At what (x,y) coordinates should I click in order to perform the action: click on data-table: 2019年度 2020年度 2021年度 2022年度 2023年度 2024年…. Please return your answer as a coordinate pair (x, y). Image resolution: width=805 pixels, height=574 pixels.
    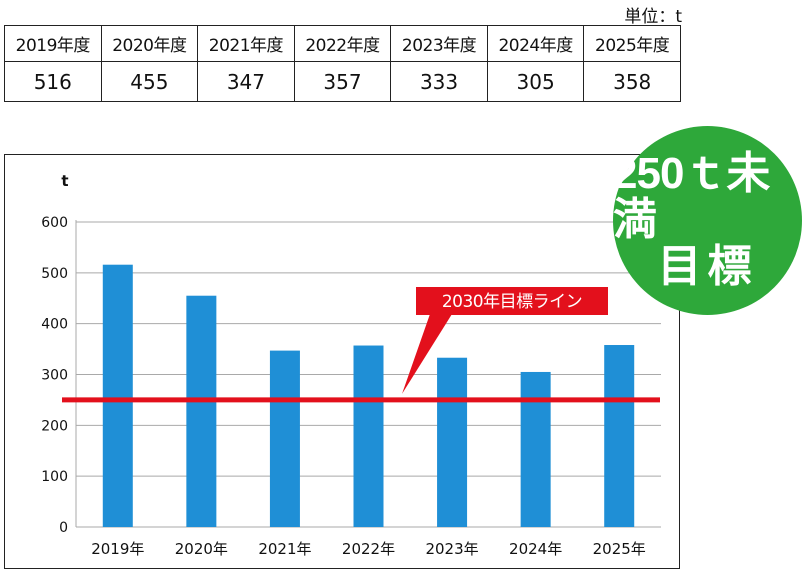
    Looking at the image, I should click on (342, 63).